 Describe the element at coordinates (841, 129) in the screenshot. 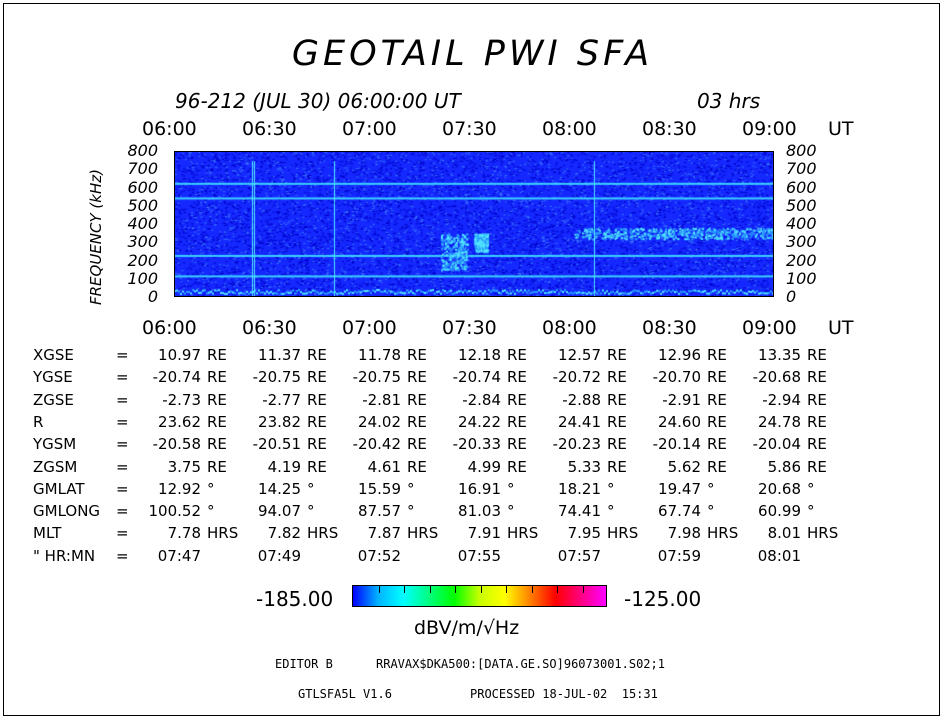

I see `x-unit-label: UT` at that location.